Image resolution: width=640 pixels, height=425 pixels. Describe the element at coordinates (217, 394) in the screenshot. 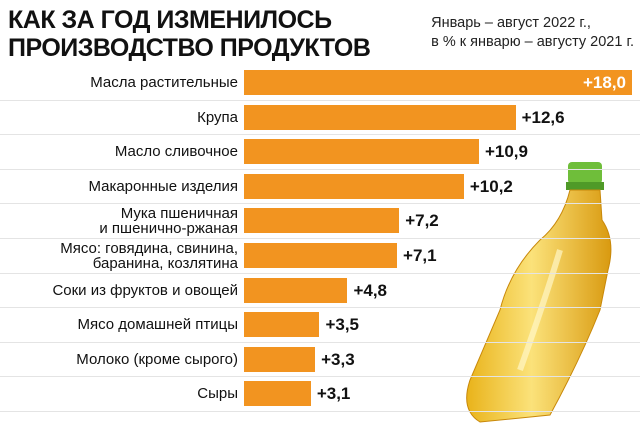

I see `category-label: Сыры` at that location.